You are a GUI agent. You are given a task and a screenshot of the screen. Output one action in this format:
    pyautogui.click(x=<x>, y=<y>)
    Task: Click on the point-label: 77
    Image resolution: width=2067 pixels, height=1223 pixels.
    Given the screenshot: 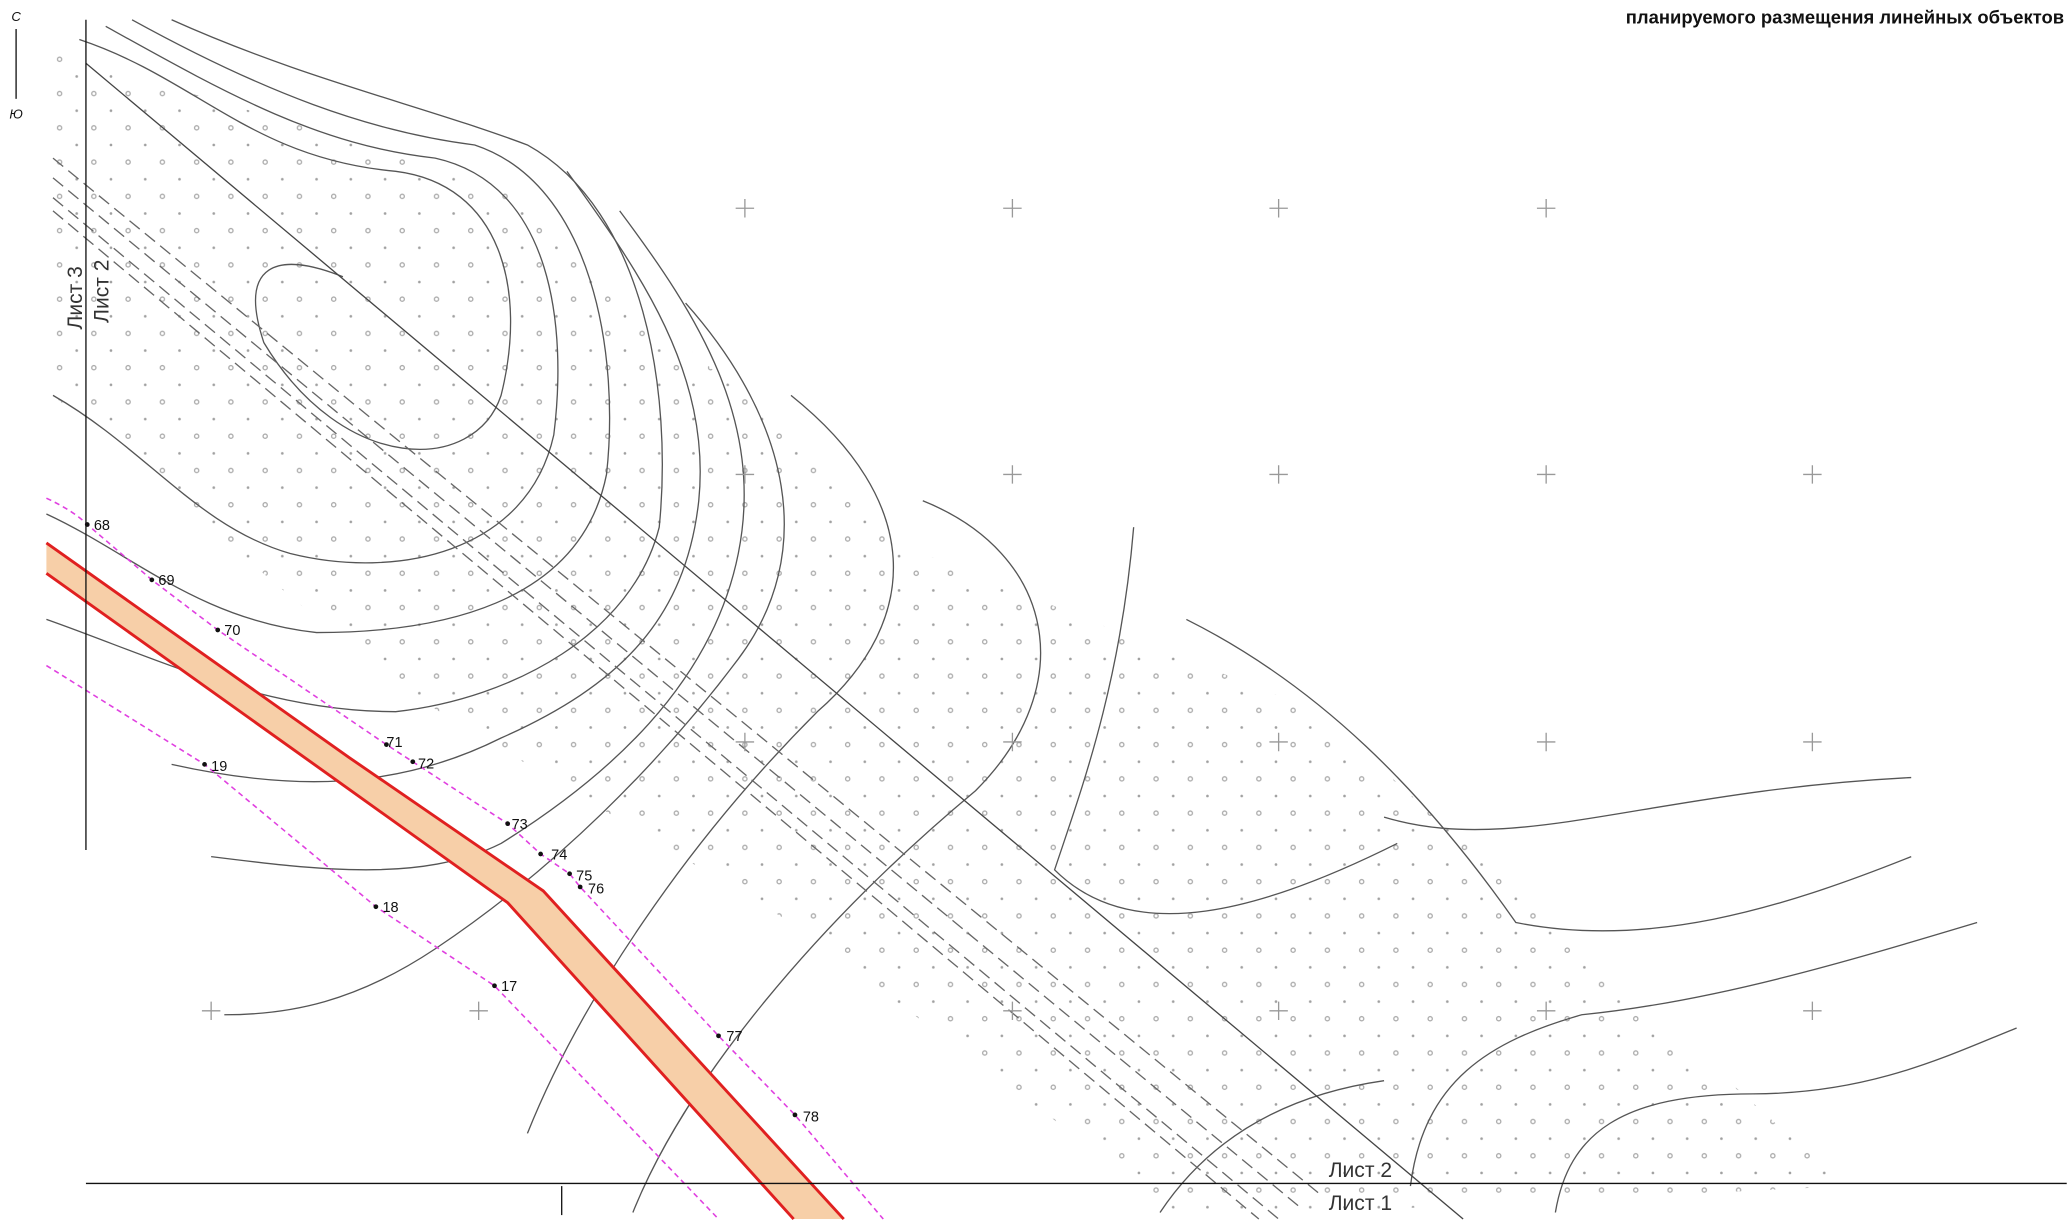 What is the action you would take?
    pyautogui.click(x=734, y=1037)
    